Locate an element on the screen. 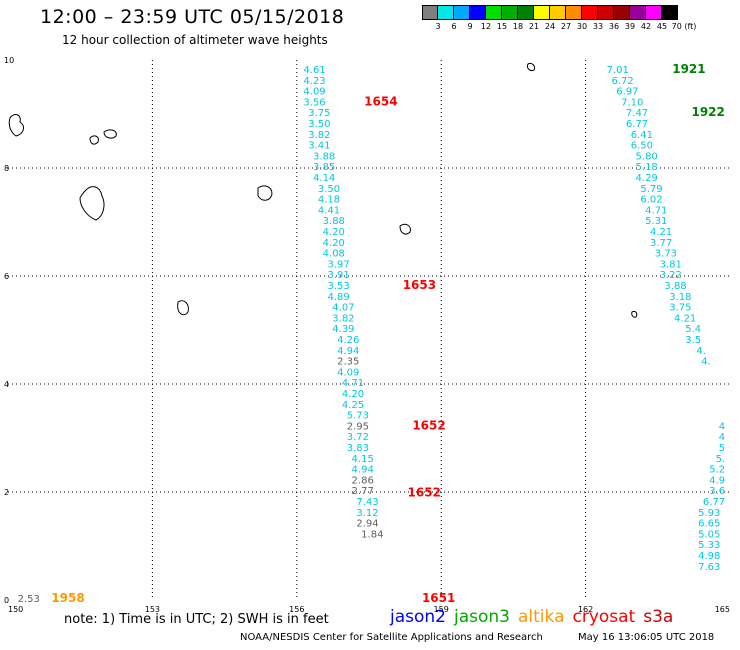  wave-height-value: 6.72 is located at coordinates (622, 81).